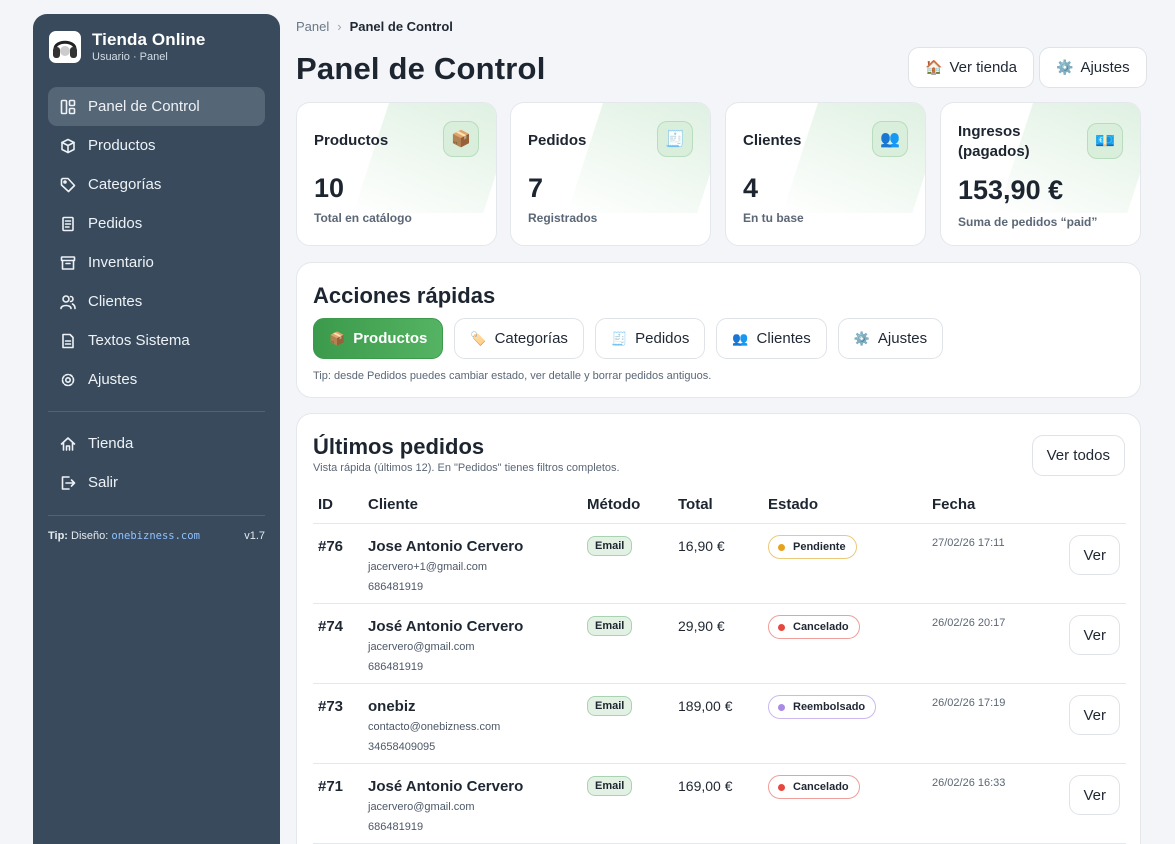  I want to click on page-title: Panel de Control, so click(421, 68).